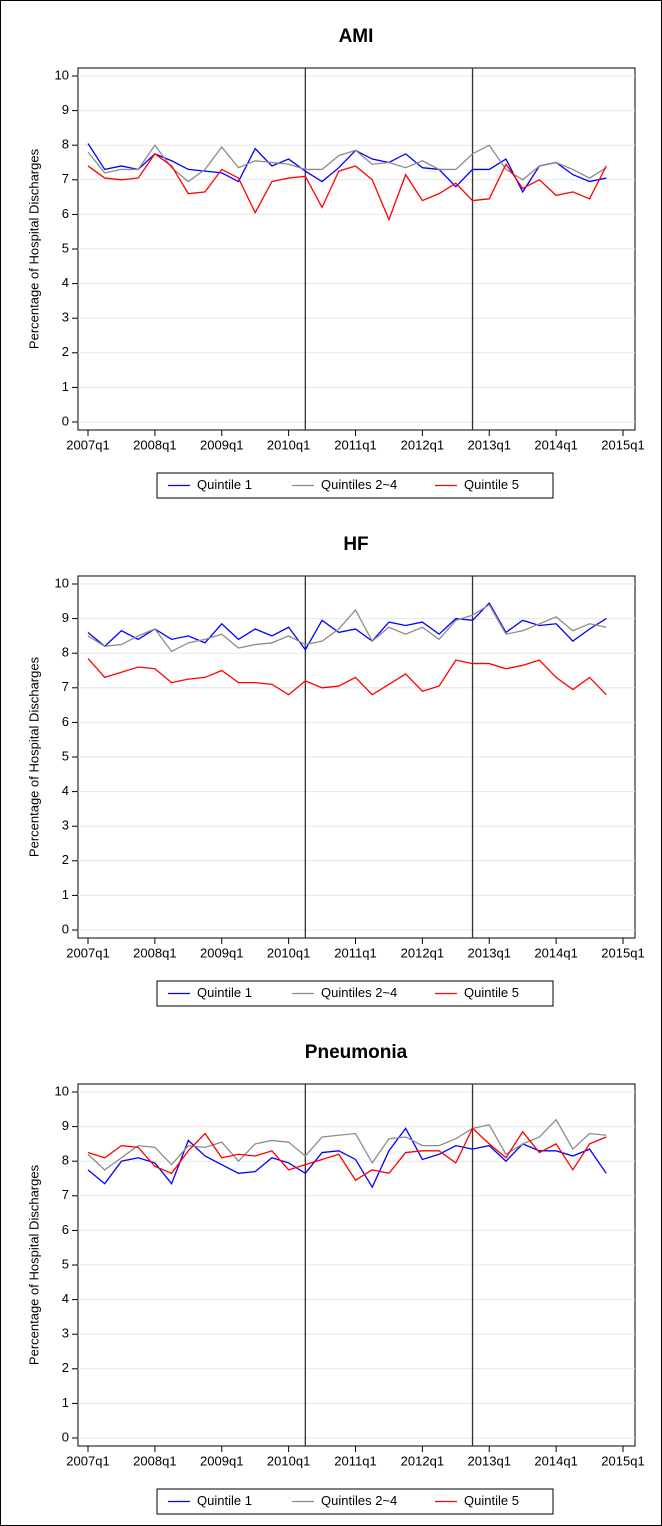 This screenshot has height=1526, width=662. Describe the element at coordinates (356, 36) in the screenshot. I see `chart-title: AMI` at that location.